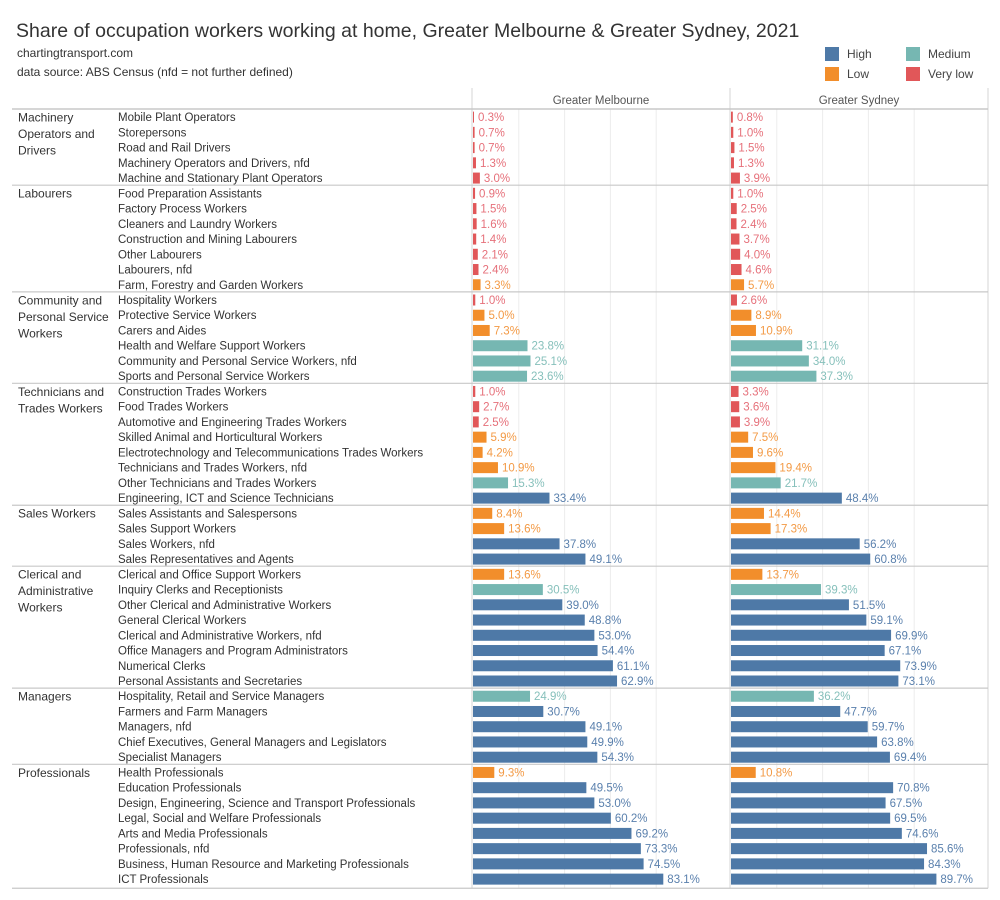  What do you see at coordinates (219, 819) in the screenshot?
I see `occupation-label: Legal, Social and Welfare Professionals` at bounding box center [219, 819].